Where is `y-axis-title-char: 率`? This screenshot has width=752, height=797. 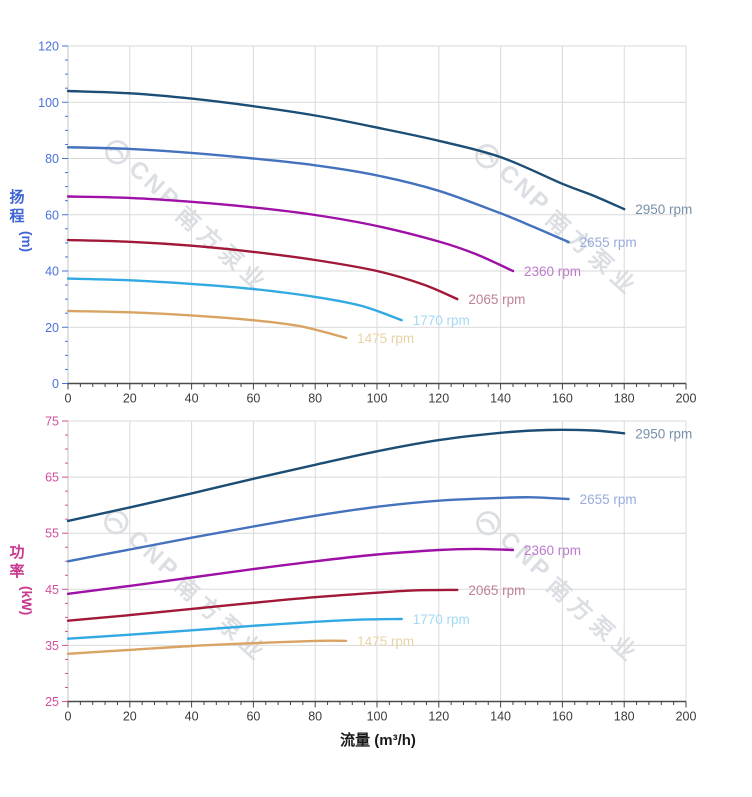
y-axis-title-char: 率 is located at coordinates (16, 571).